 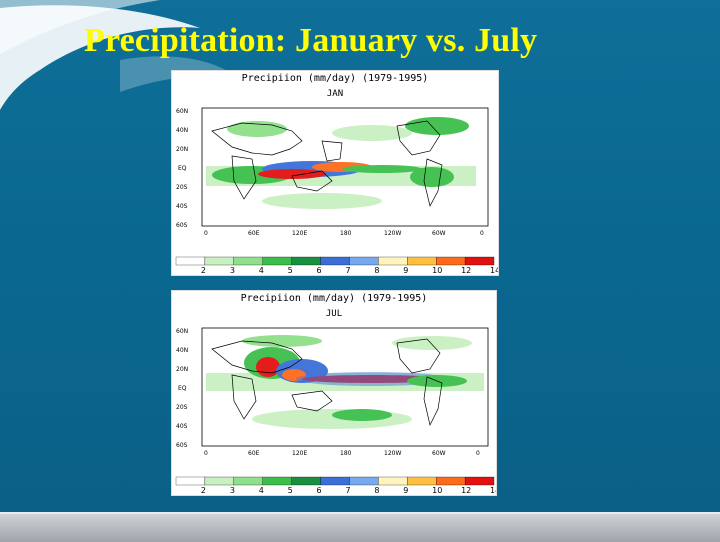 What do you see at coordinates (360, 527) in the screenshot?
I see `footer-bar` at bounding box center [360, 527].